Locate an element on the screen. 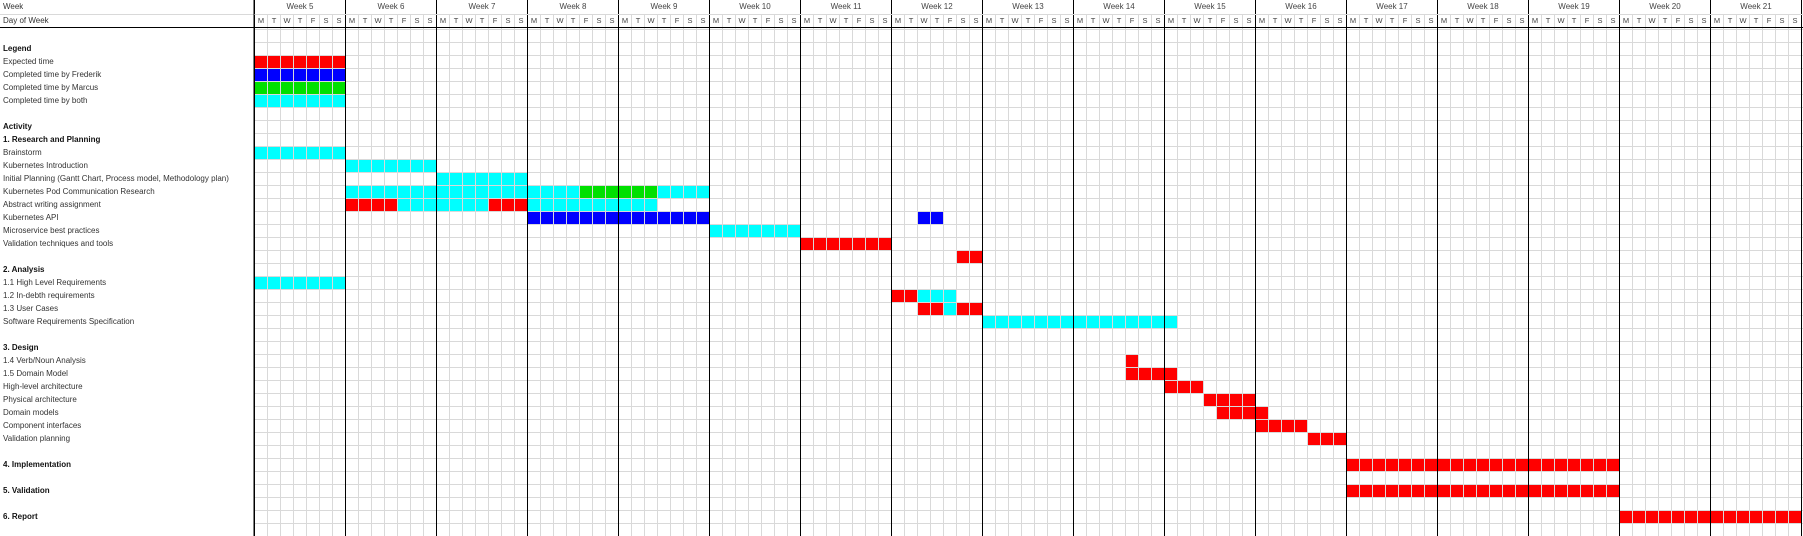 This screenshot has width=1803, height=536. activity-label: Physical architecture is located at coordinates (40, 399).